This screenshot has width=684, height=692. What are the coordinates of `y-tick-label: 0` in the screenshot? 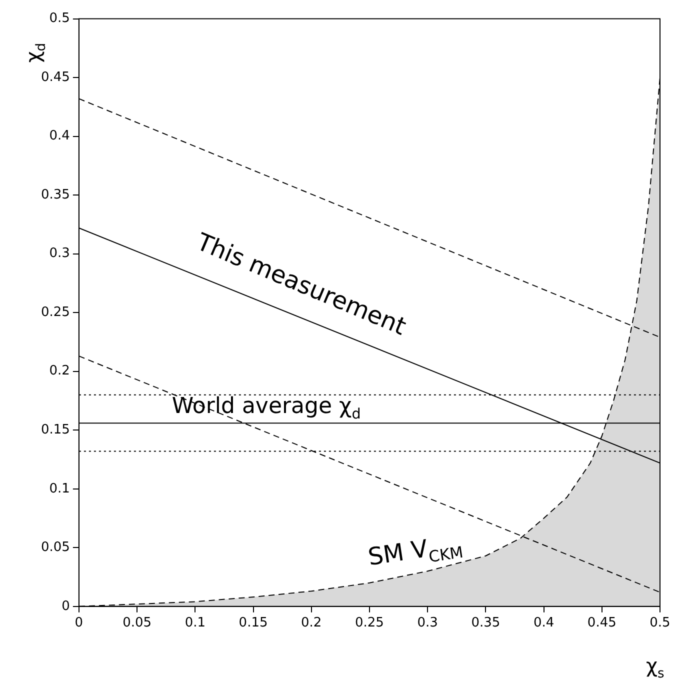 It's located at (66, 606).